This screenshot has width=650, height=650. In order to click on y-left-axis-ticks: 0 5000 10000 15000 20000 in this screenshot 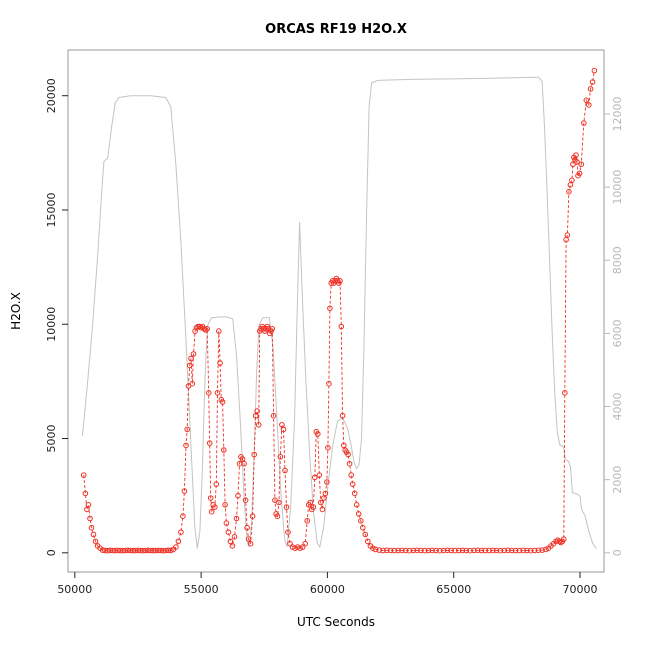, I will do `click(56, 317)`.